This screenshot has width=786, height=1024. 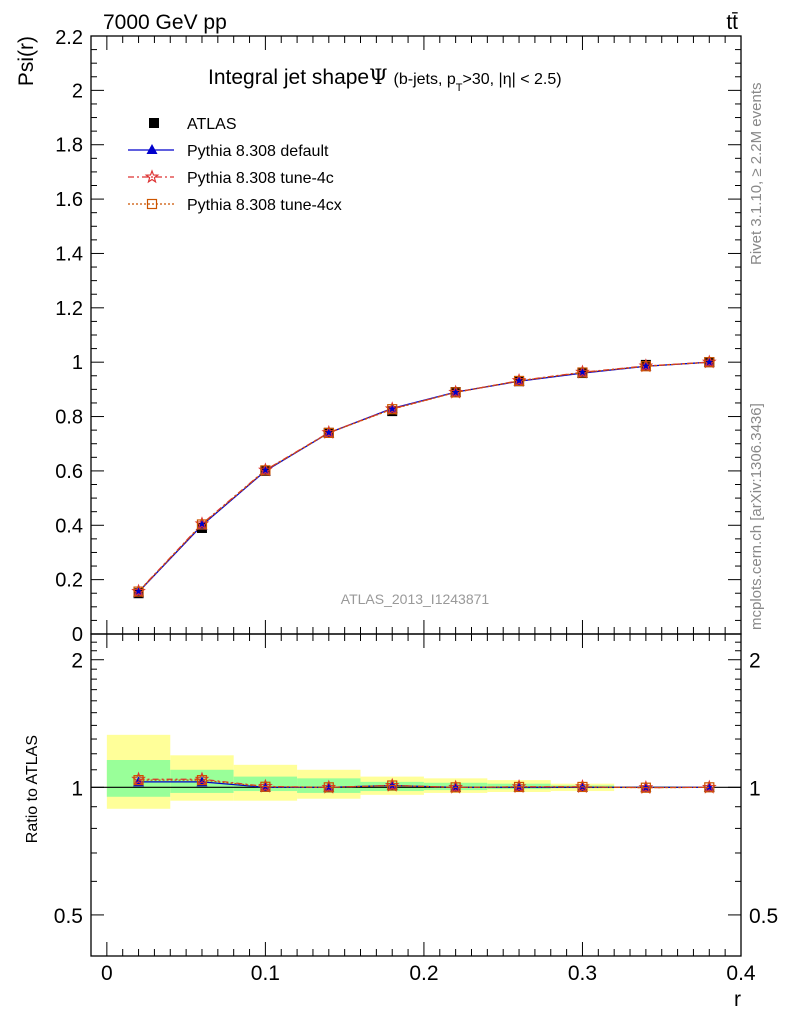 What do you see at coordinates (737, 999) in the screenshot?
I see `x-axis-label: r` at bounding box center [737, 999].